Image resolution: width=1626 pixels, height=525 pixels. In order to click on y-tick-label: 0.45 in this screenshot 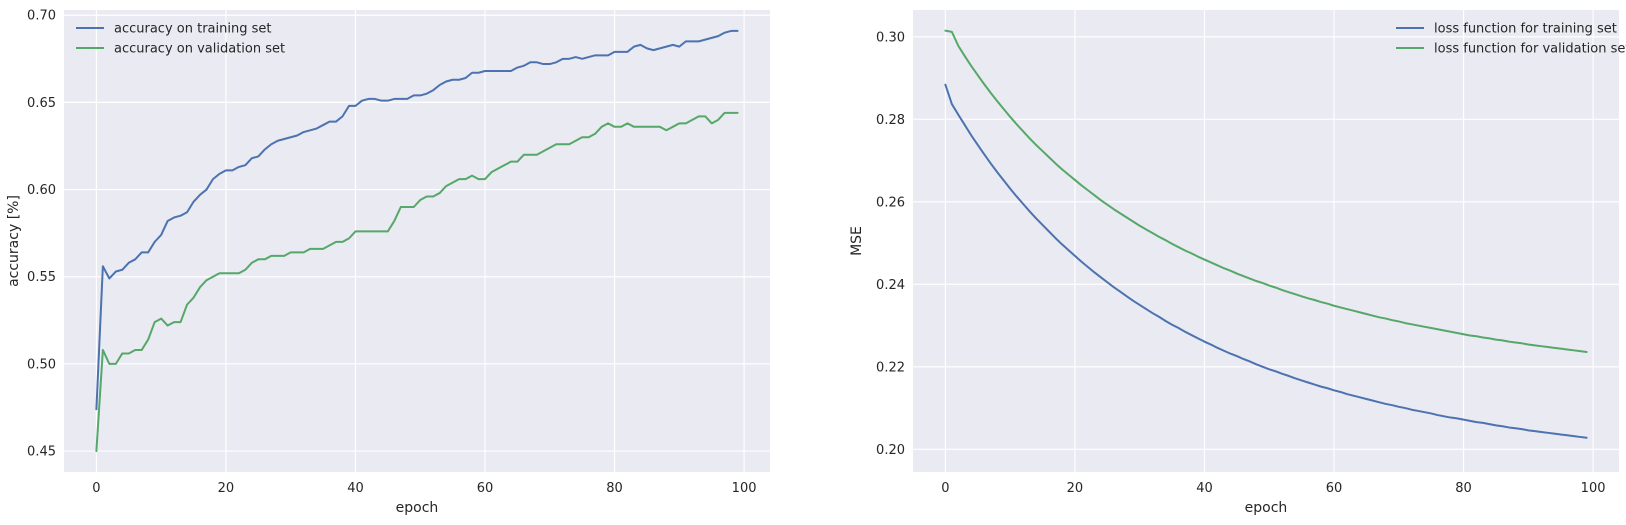, I will do `click(41, 452)`.